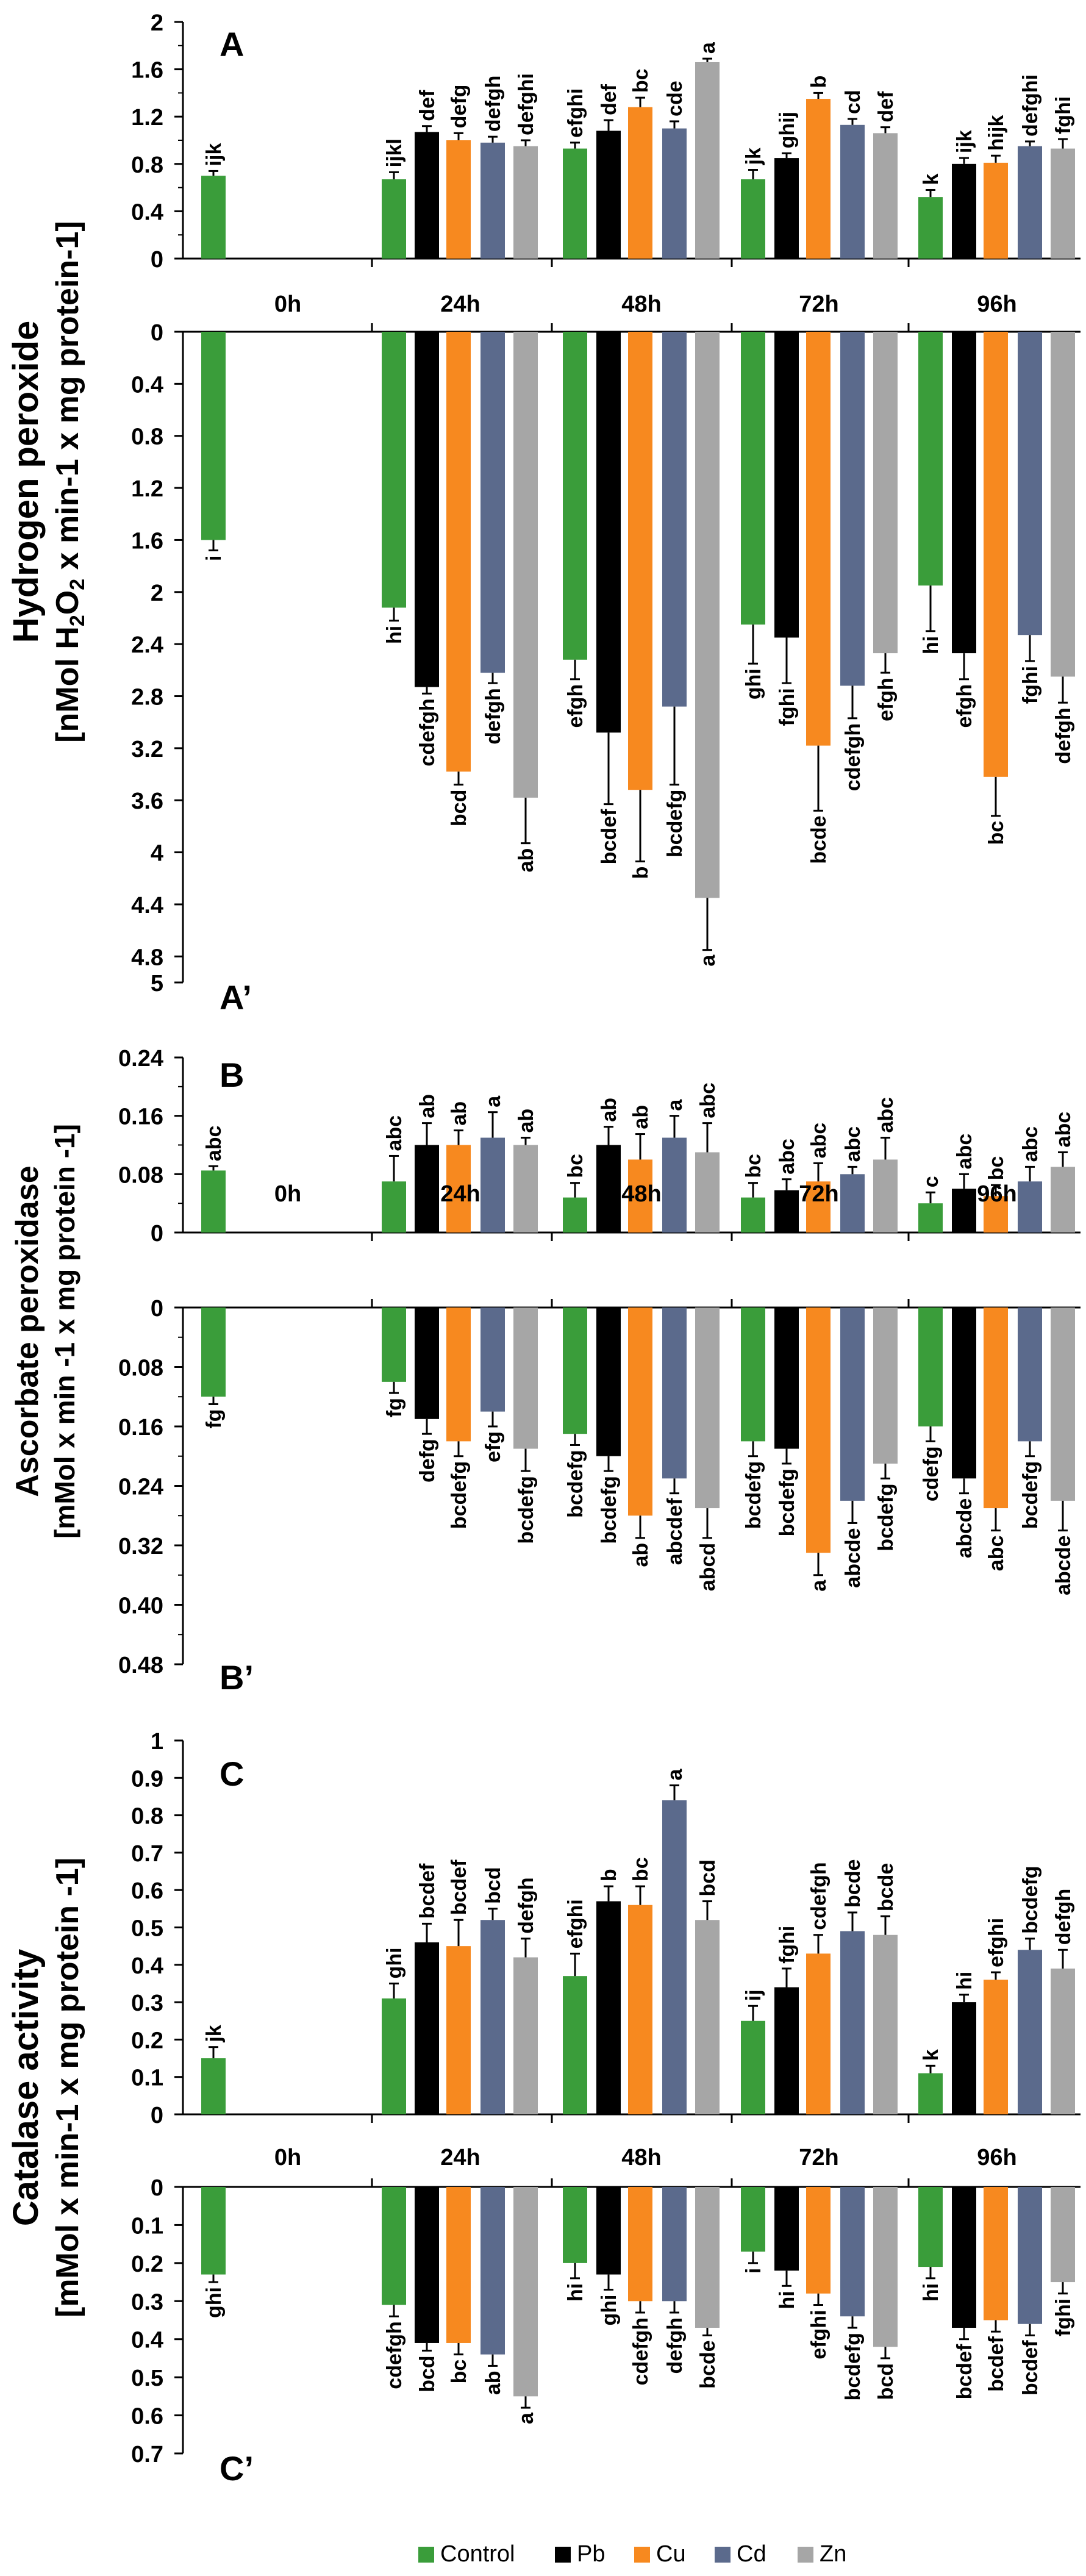  I want to click on y-tick-label: 5, so click(157, 983).